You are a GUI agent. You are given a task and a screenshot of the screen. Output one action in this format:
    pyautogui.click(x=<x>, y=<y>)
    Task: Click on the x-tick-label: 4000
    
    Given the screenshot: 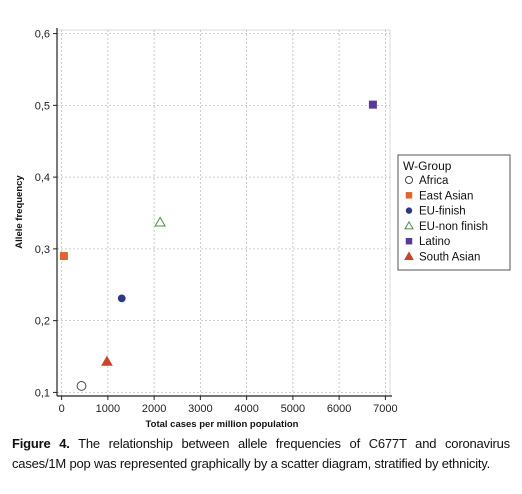 What is the action you would take?
    pyautogui.click(x=246, y=409)
    